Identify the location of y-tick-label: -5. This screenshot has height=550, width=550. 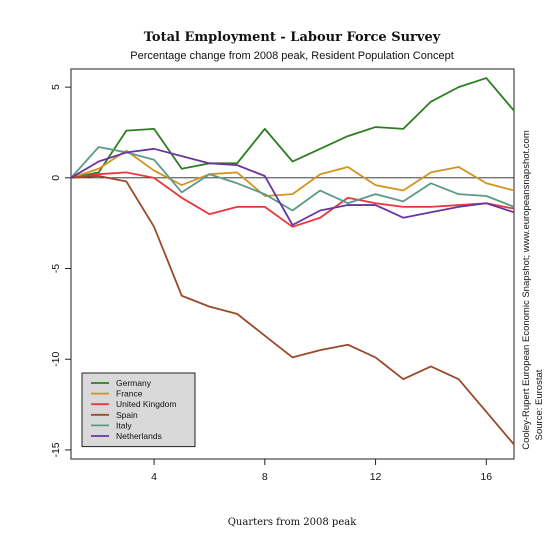
(56, 268).